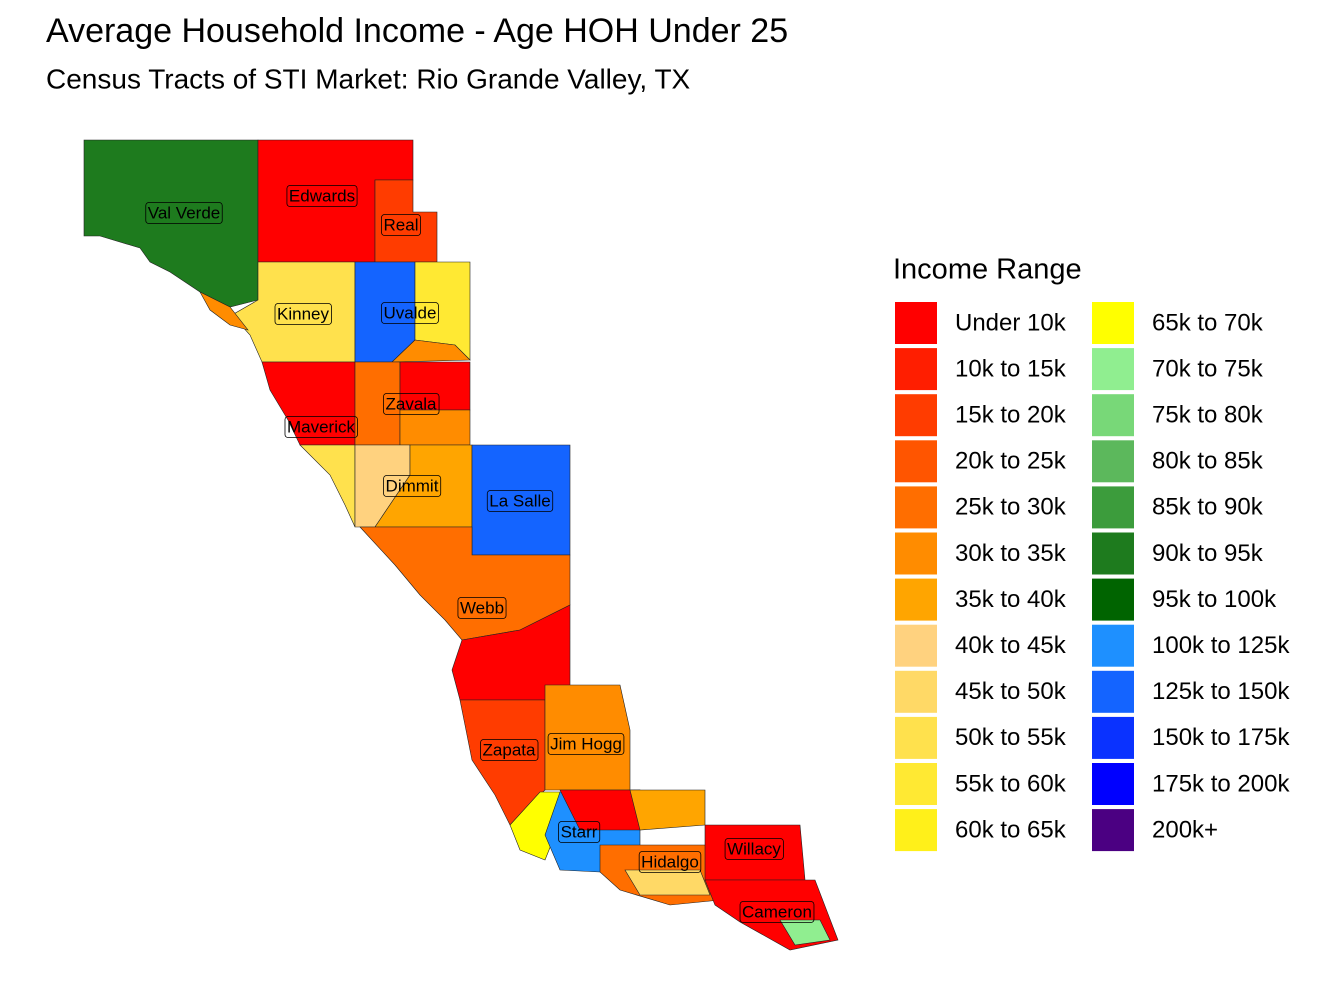  I want to click on legend-label: 150k to 175k, so click(1221, 737).